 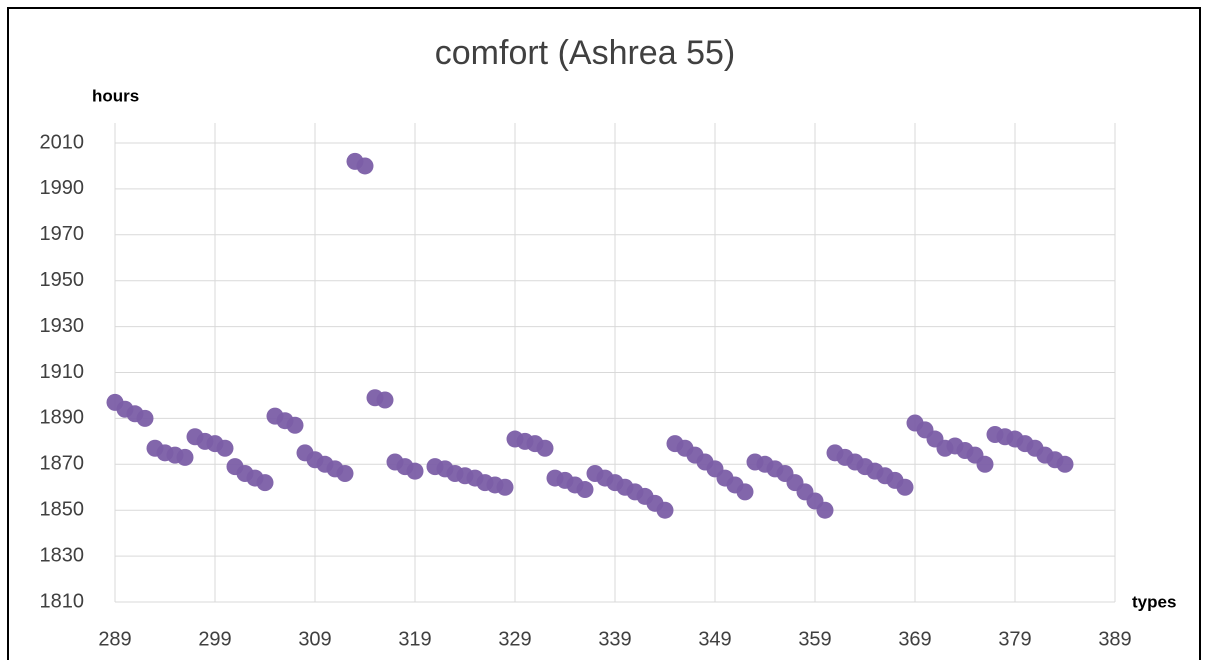 What do you see at coordinates (62, 142) in the screenshot?
I see `y-tick-label: 2010` at bounding box center [62, 142].